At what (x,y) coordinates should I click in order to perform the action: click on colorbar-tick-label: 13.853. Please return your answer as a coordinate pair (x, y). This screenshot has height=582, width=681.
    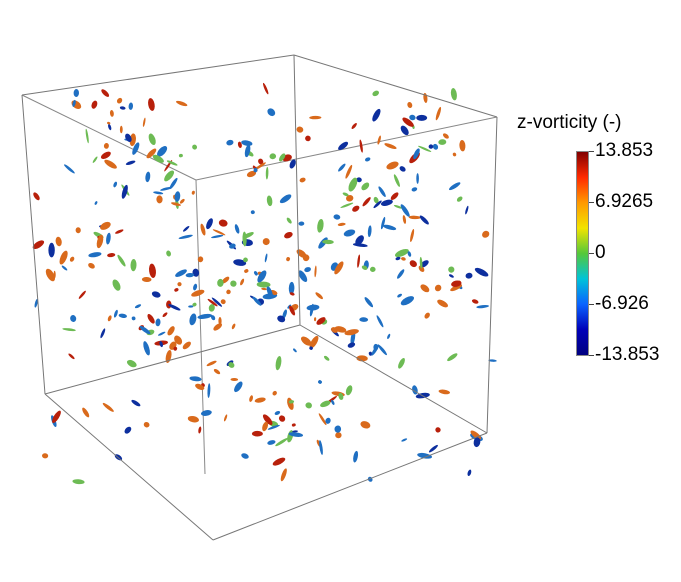
    Looking at the image, I should click on (624, 150).